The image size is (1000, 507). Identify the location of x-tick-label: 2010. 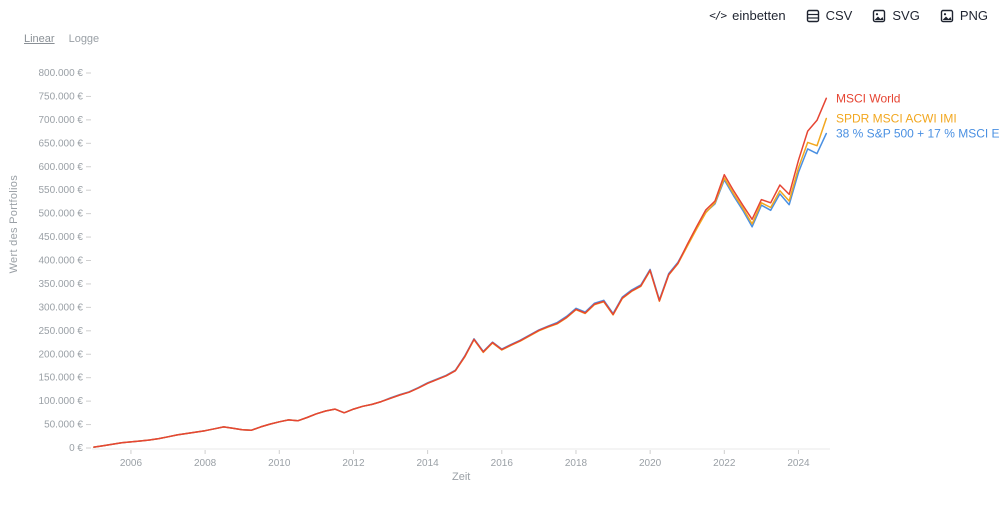
(279, 463).